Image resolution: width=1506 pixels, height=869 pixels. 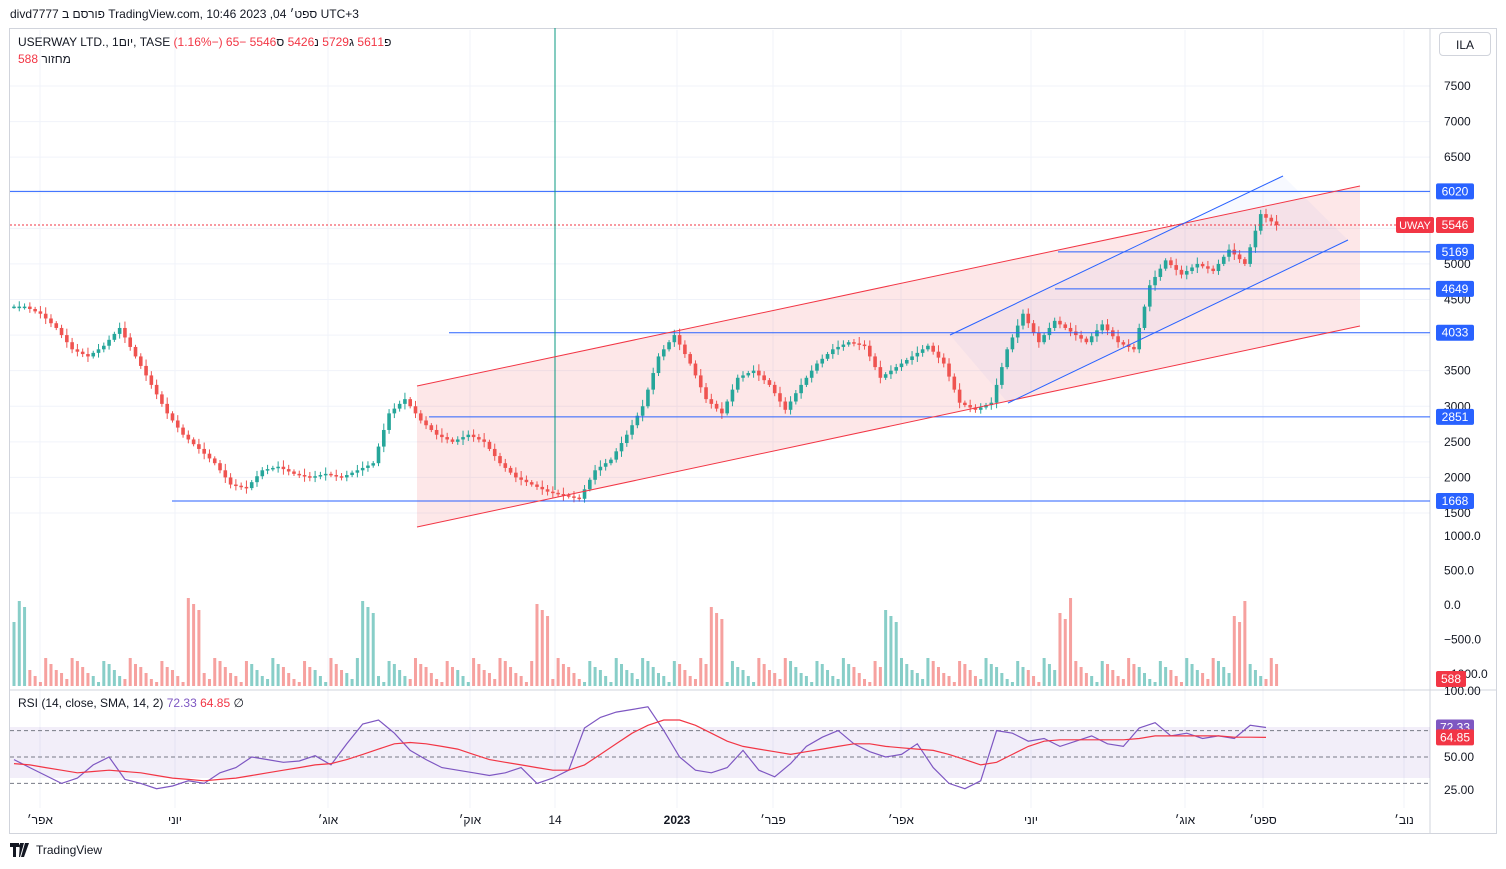 I want to click on volume-legend: מחזור 588, so click(x=44, y=59).